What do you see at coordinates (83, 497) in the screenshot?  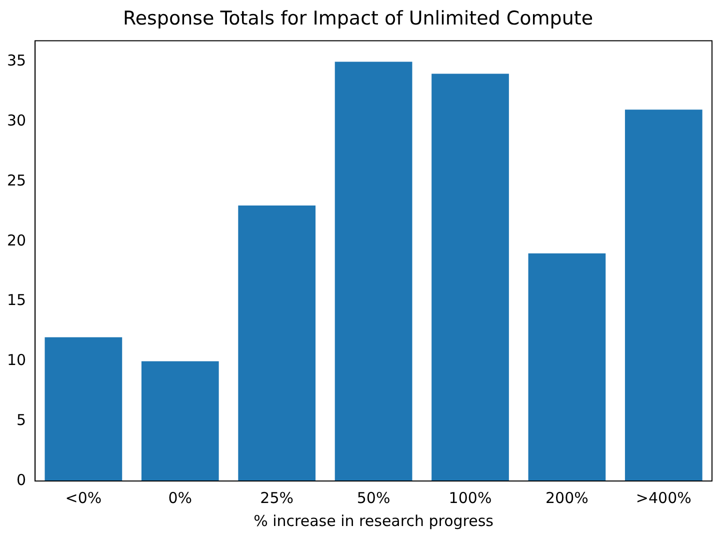 I see `x-tick-label: <0%` at bounding box center [83, 497].